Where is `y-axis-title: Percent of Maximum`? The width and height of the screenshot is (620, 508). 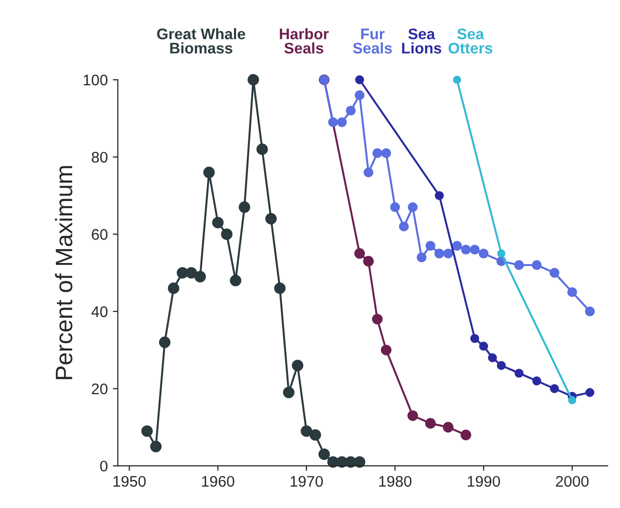
y-axis-title: Percent of Maximum is located at coordinates (63, 273).